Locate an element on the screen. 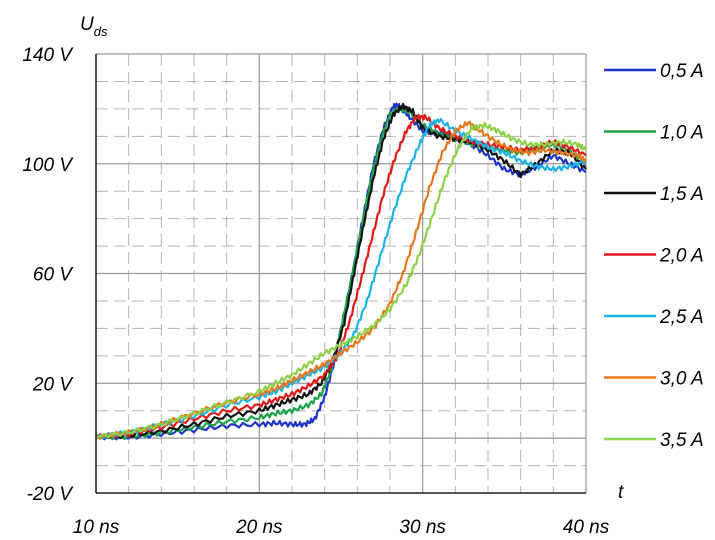  legend-label: 2,5 A is located at coordinates (681, 317).